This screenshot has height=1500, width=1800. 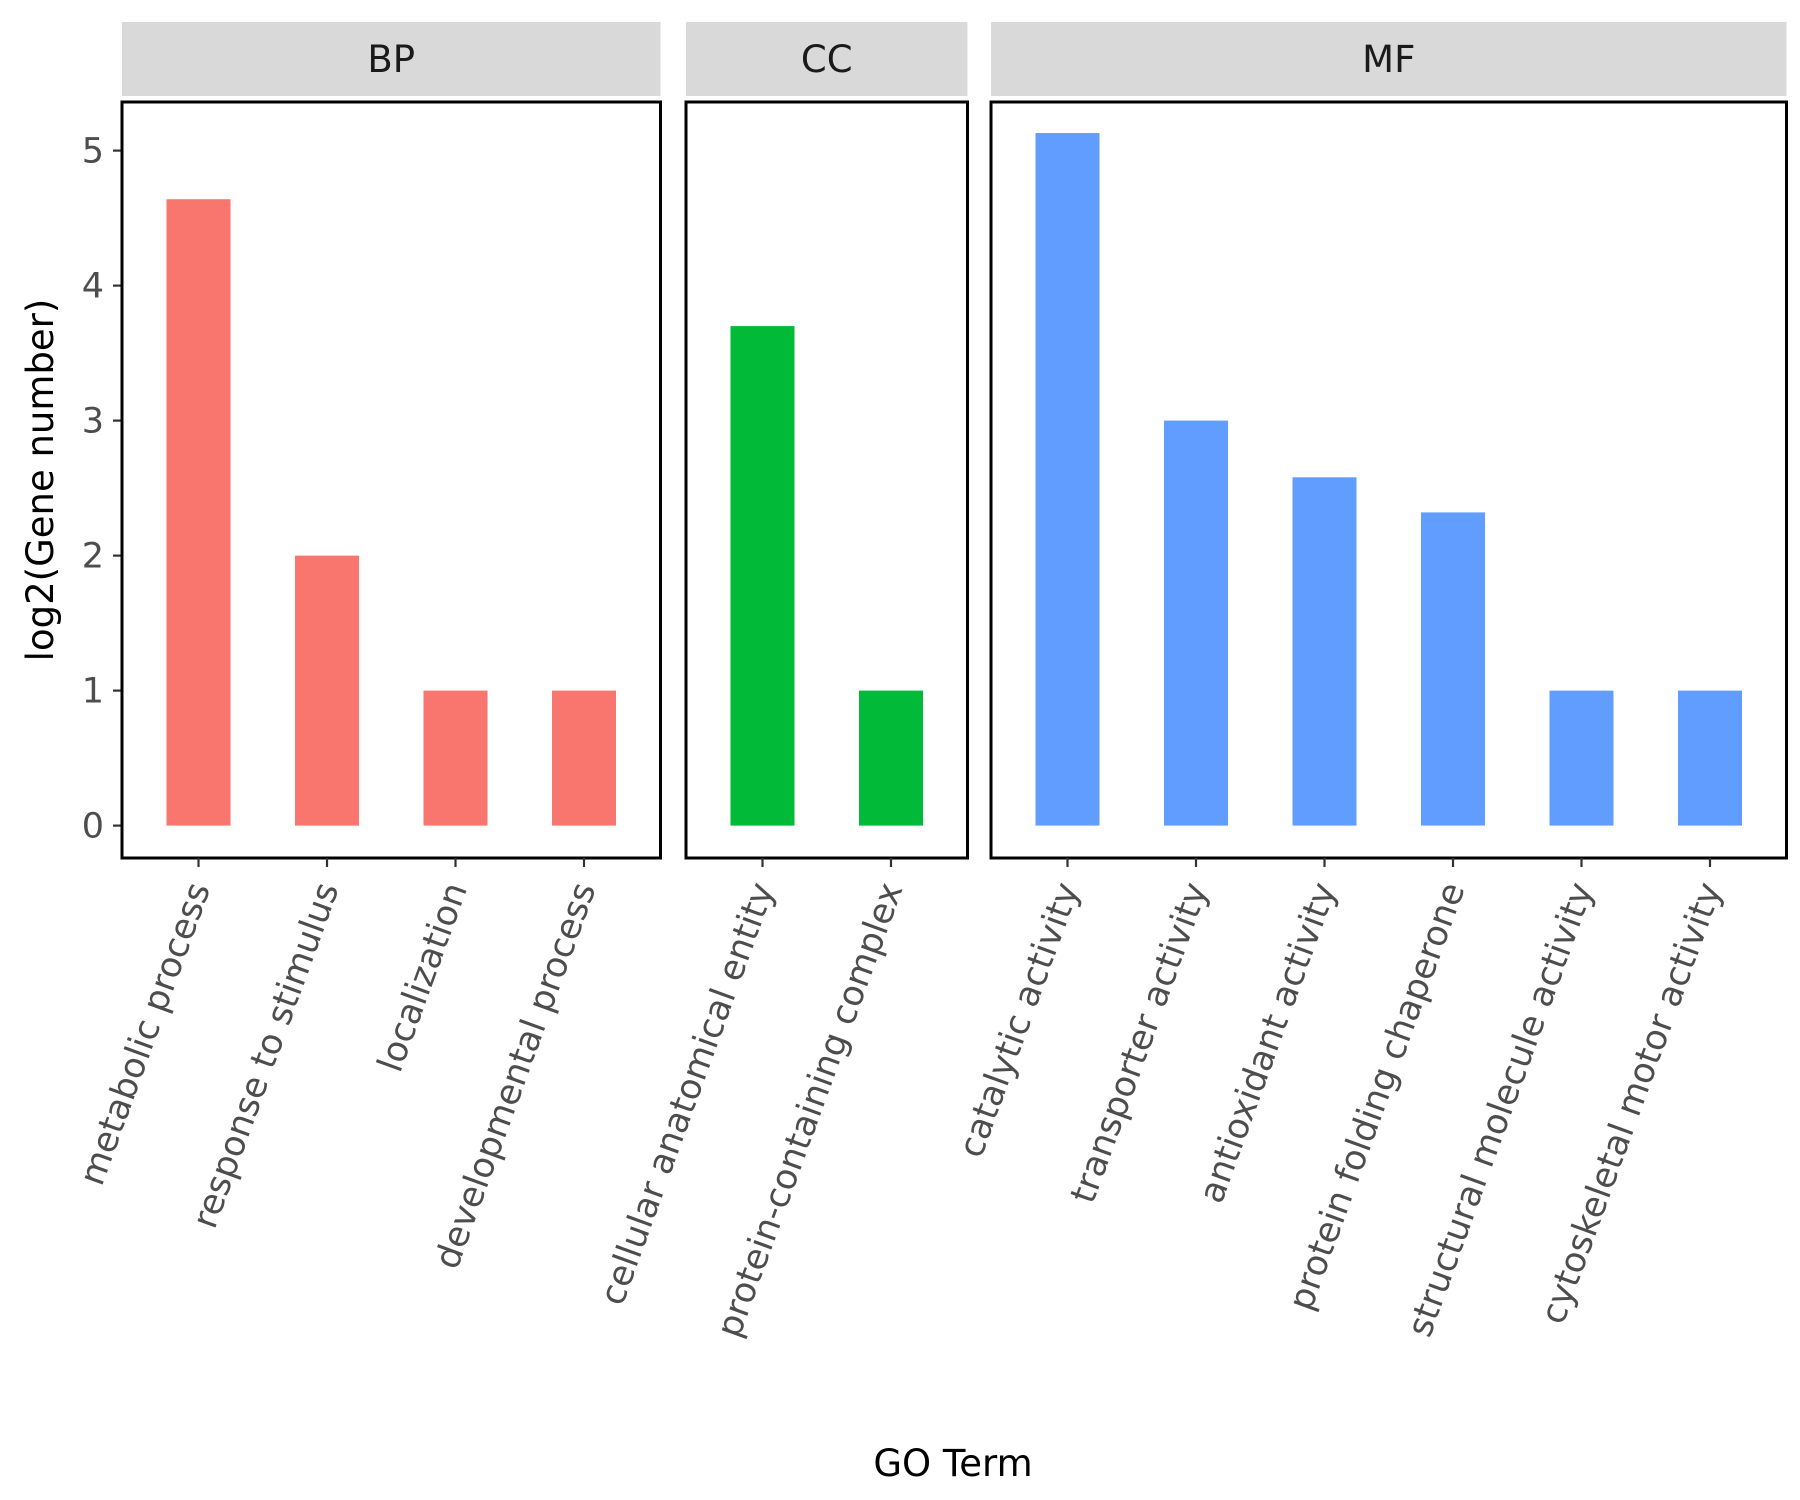 I want to click on y-tick-label: 4, so click(x=93, y=287).